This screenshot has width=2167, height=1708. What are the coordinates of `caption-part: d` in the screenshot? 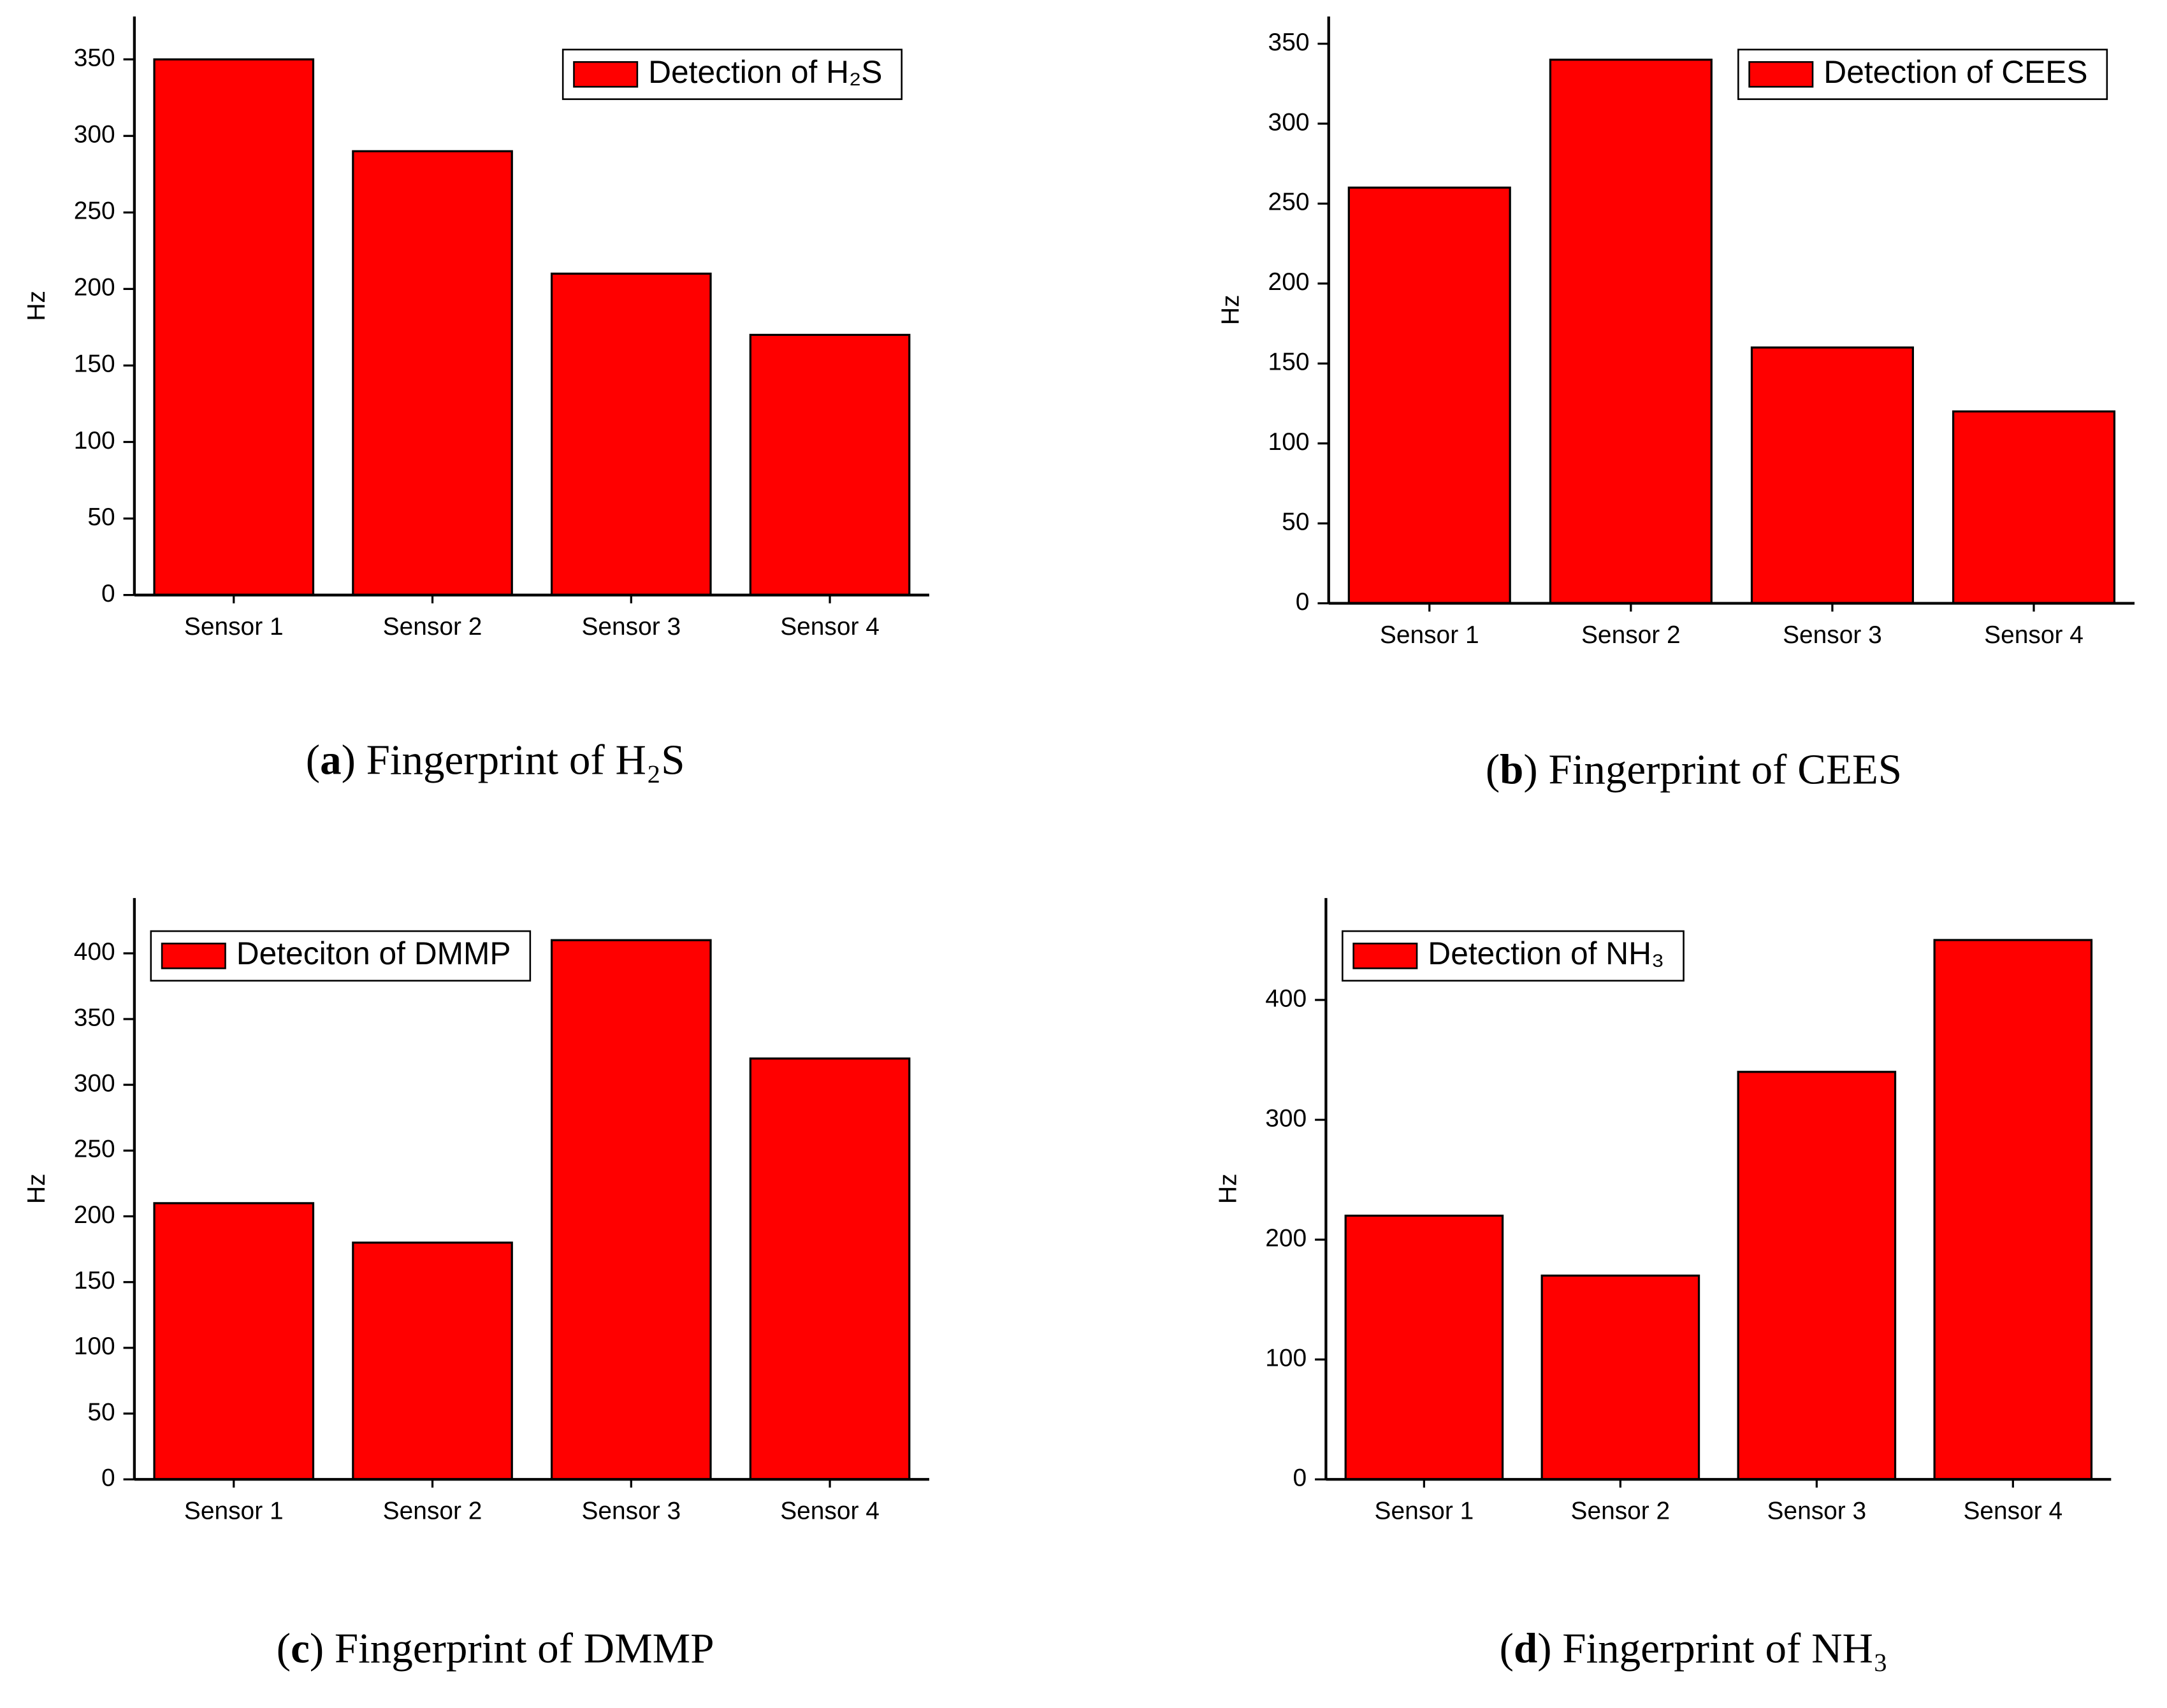 It's located at (1525, 1648).